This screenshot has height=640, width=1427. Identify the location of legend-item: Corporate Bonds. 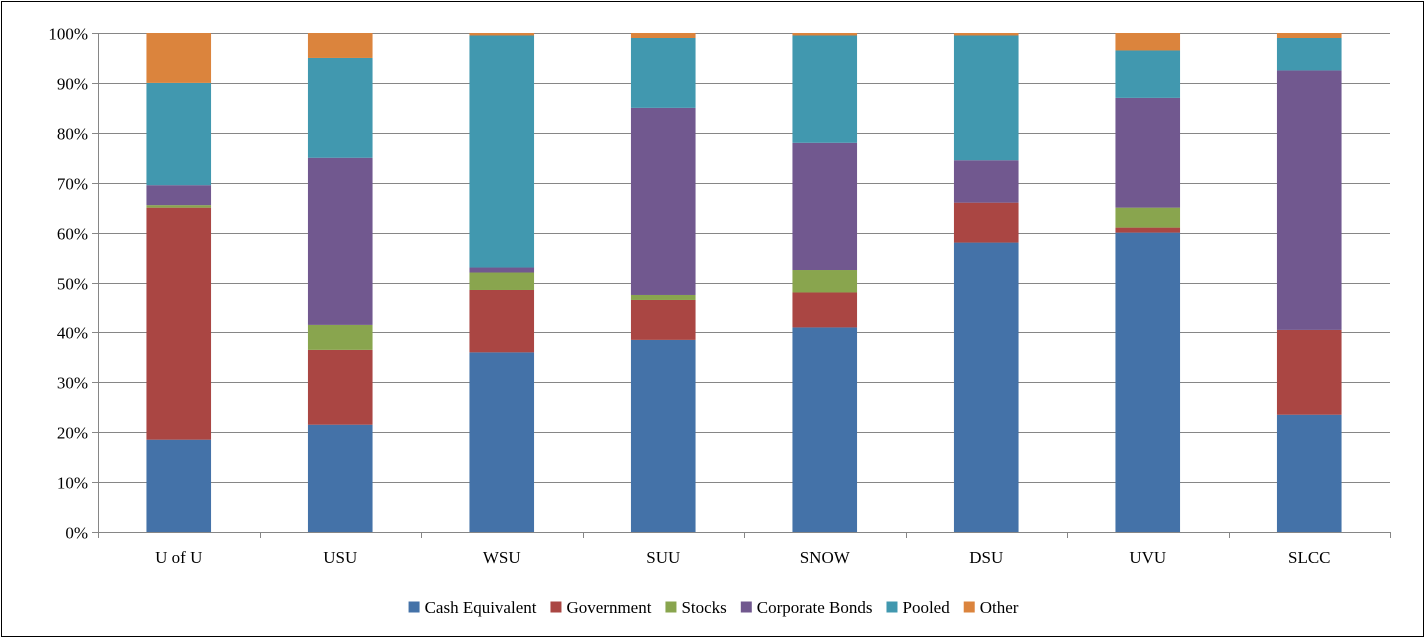
(806, 607).